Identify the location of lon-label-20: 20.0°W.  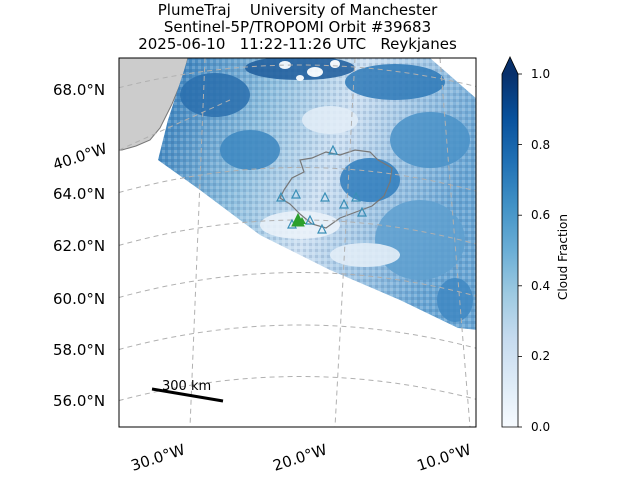
(300, 457).